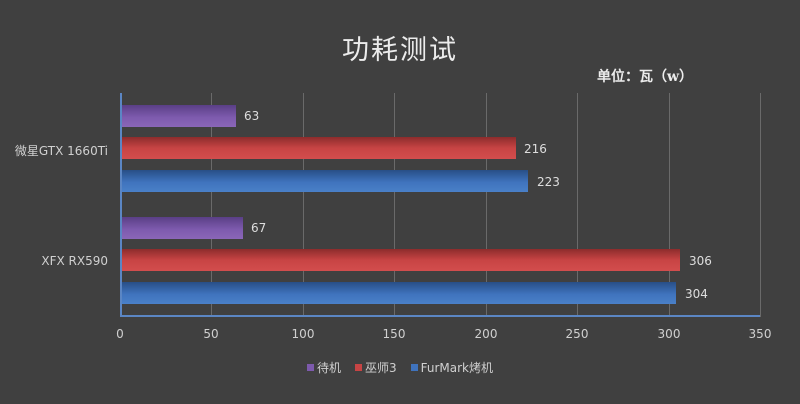 This screenshot has width=800, height=404. What do you see at coordinates (577, 334) in the screenshot?
I see `x-tick: 250` at bounding box center [577, 334].